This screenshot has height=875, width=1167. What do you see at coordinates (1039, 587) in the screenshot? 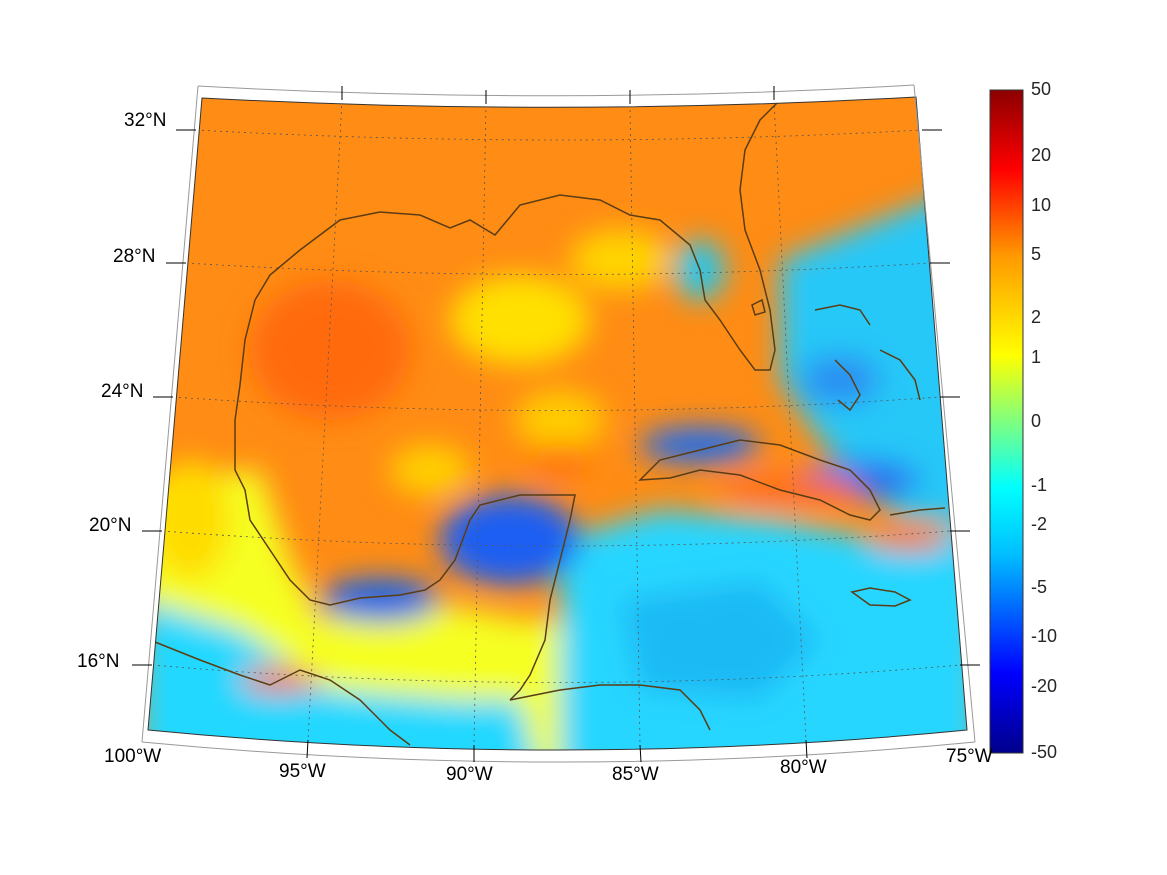
I see `colorbar-tick-neg5: -5` at bounding box center [1039, 587].